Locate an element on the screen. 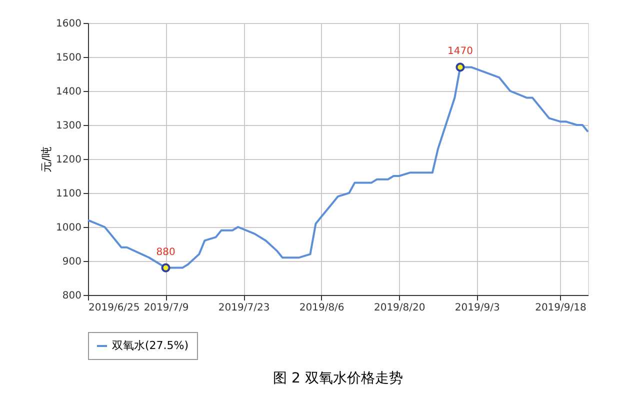 This screenshot has height=414, width=640. text: 图 2 双氧水价格走势 is located at coordinates (338, 378).